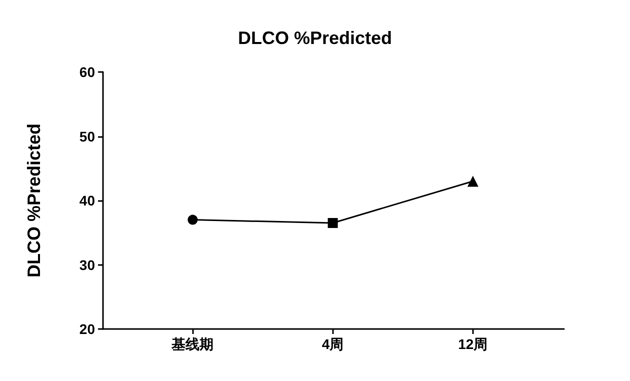 This screenshot has width=630, height=381. I want to click on y-tick-label: 20, so click(87, 329).